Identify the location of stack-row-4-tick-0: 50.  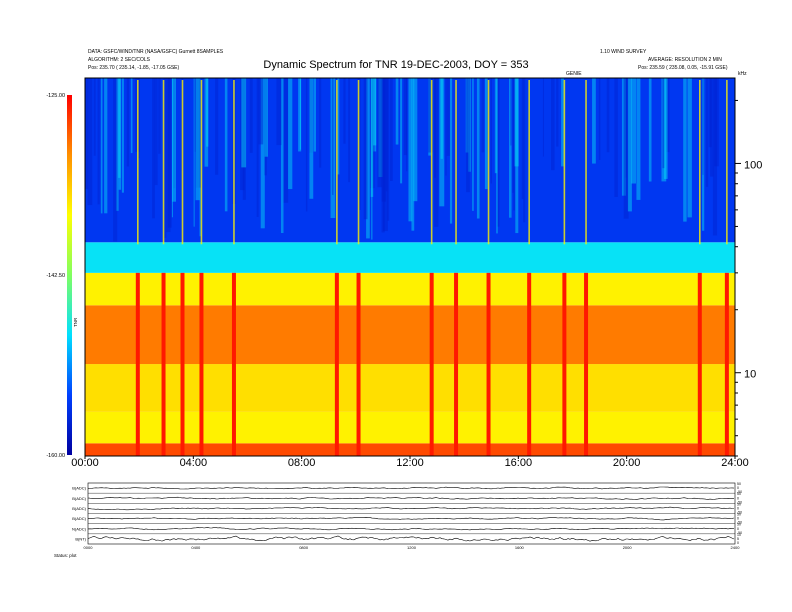
(739, 525).